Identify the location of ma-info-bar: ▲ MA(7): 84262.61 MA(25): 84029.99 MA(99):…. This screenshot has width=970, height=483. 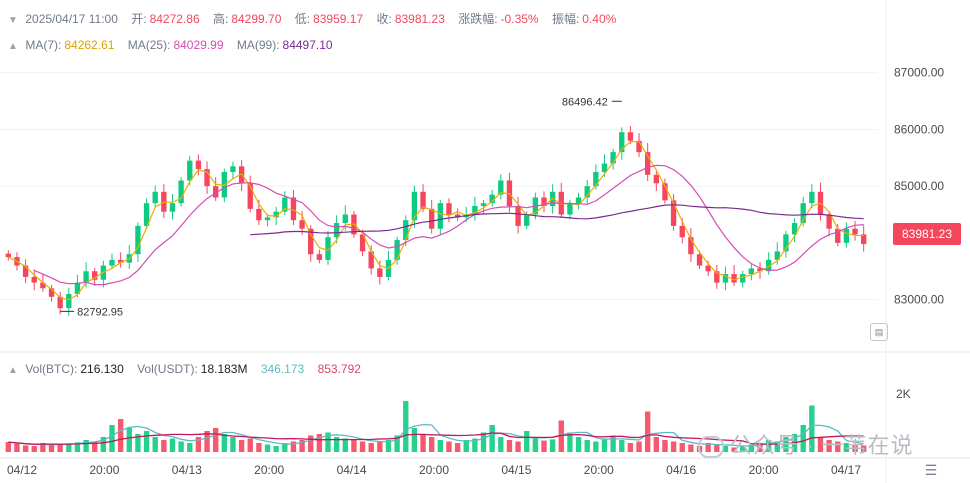
(175, 45).